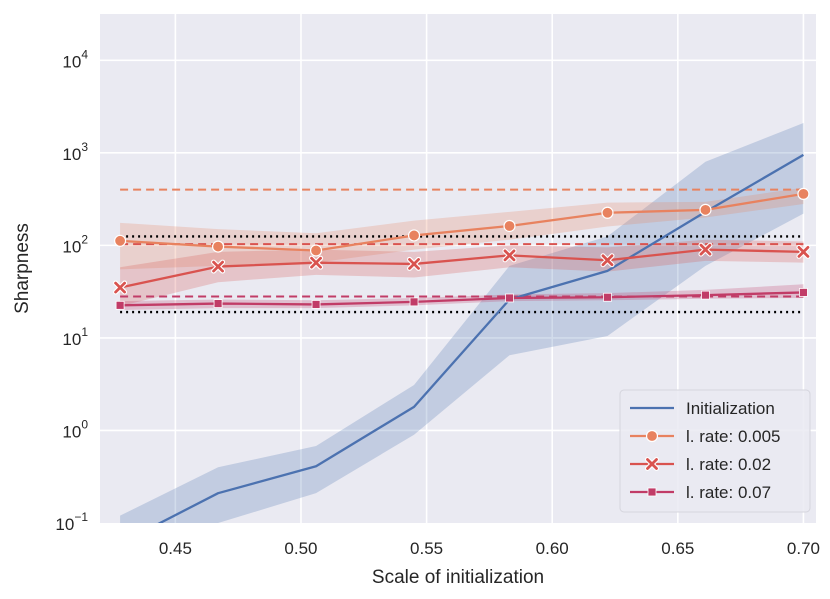 Image resolution: width=830 pixels, height=599 pixels. Describe the element at coordinates (300, 548) in the screenshot. I see `x-tick-label: 0.50` at that location.